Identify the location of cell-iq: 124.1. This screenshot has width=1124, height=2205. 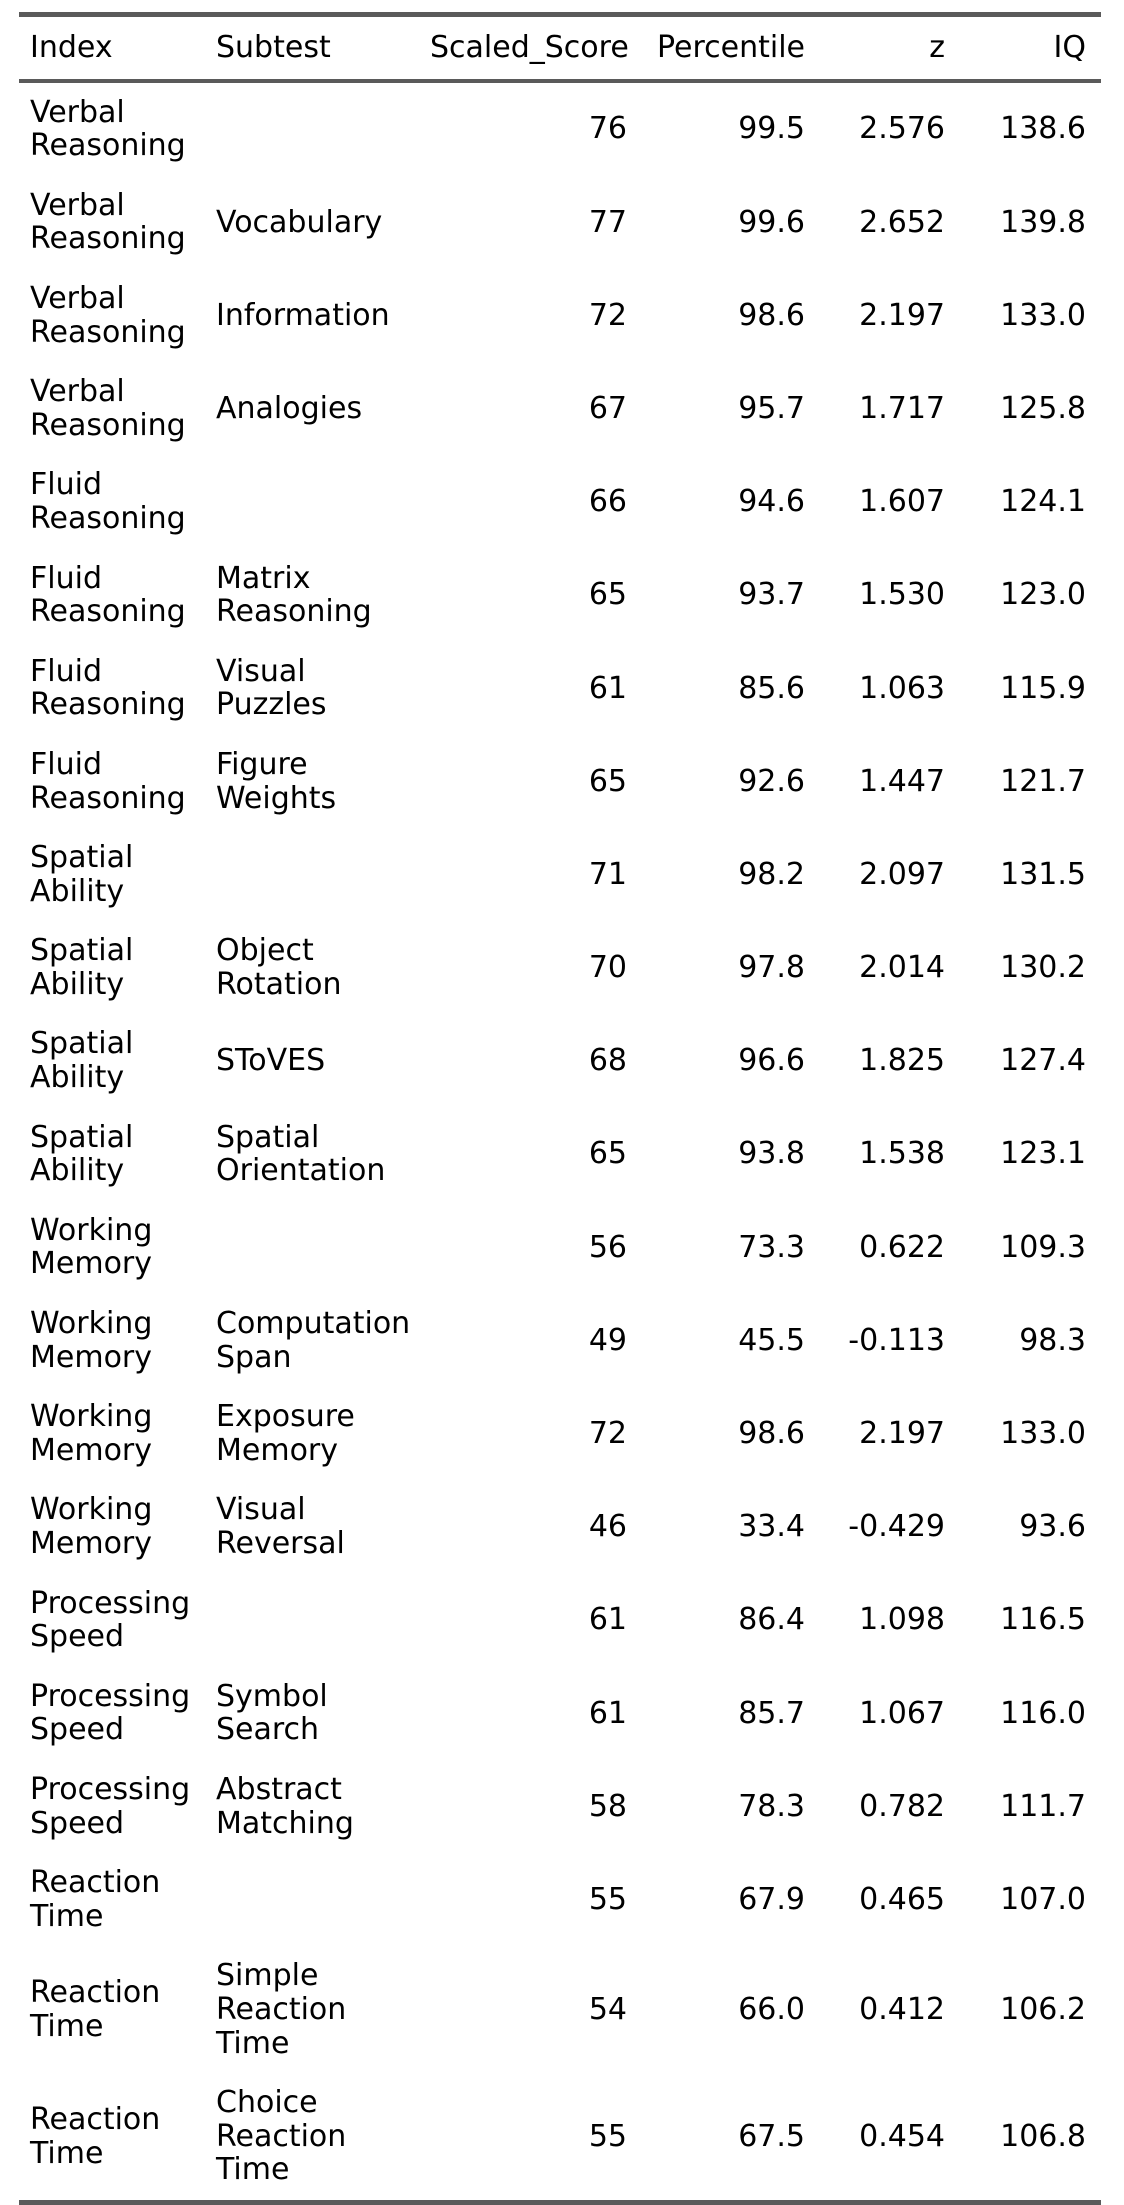
(1043, 502).